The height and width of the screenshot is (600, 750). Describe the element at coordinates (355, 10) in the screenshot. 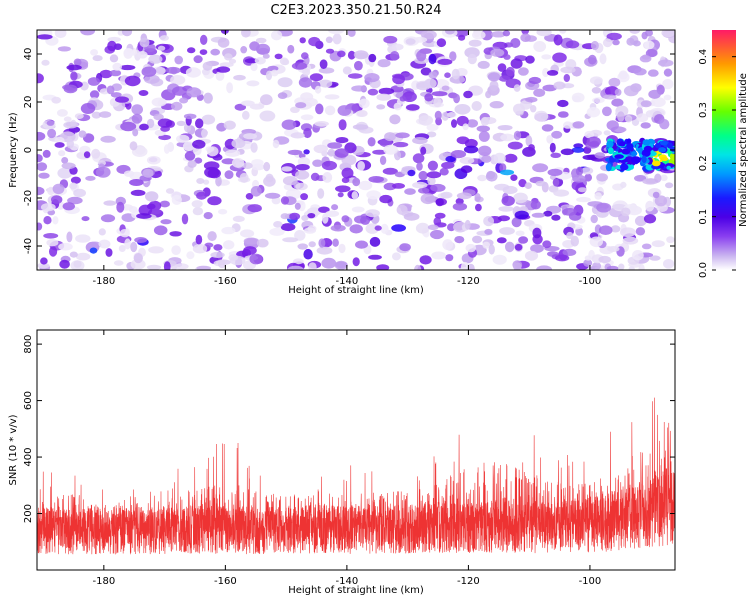

I see `chart-title: C2E3.2023.350.21.50.R24` at that location.